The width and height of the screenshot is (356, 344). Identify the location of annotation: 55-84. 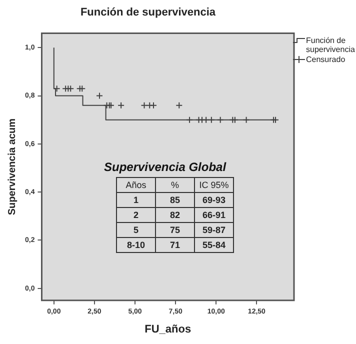
(214, 245).